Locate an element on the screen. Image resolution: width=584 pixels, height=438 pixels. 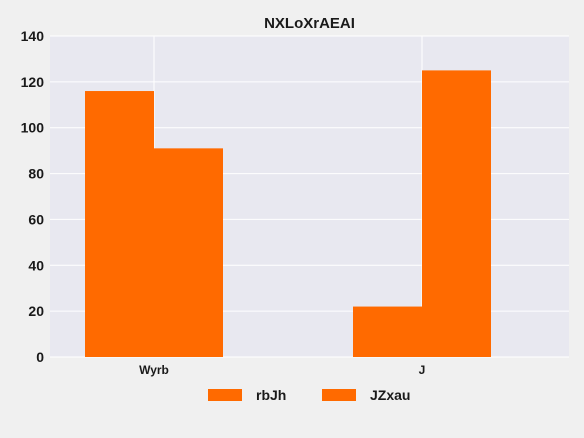
legend: rbJh JZxau is located at coordinates (309, 395).